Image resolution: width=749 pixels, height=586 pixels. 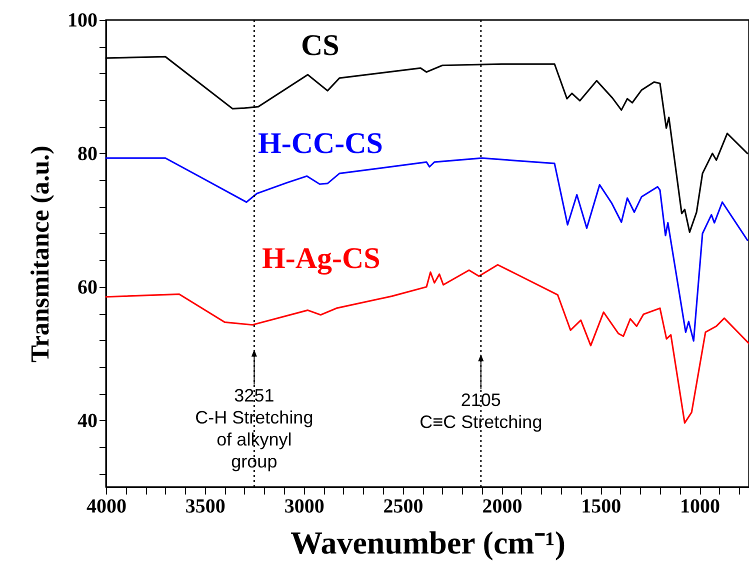 I want to click on annotation: 3251 C-H Stretching of alkynyl group, so click(x=254, y=429).